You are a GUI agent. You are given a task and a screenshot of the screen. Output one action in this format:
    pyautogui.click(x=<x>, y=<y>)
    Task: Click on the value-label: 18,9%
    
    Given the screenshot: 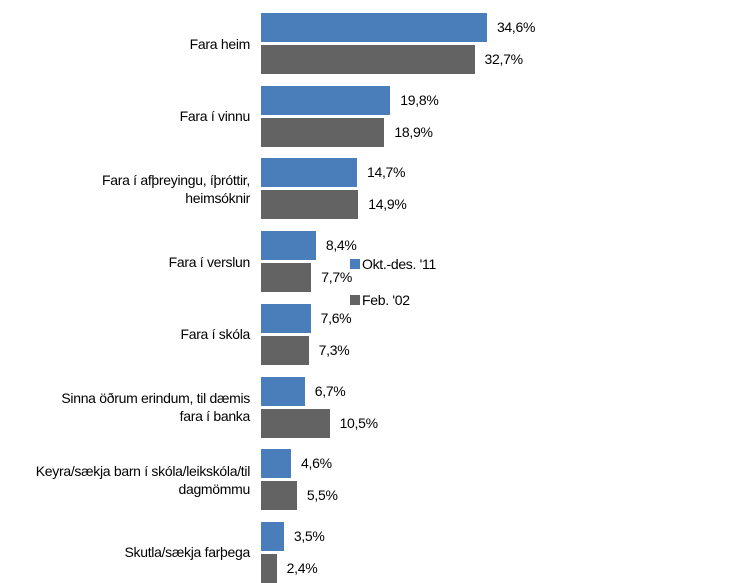 What is the action you would take?
    pyautogui.click(x=413, y=131)
    